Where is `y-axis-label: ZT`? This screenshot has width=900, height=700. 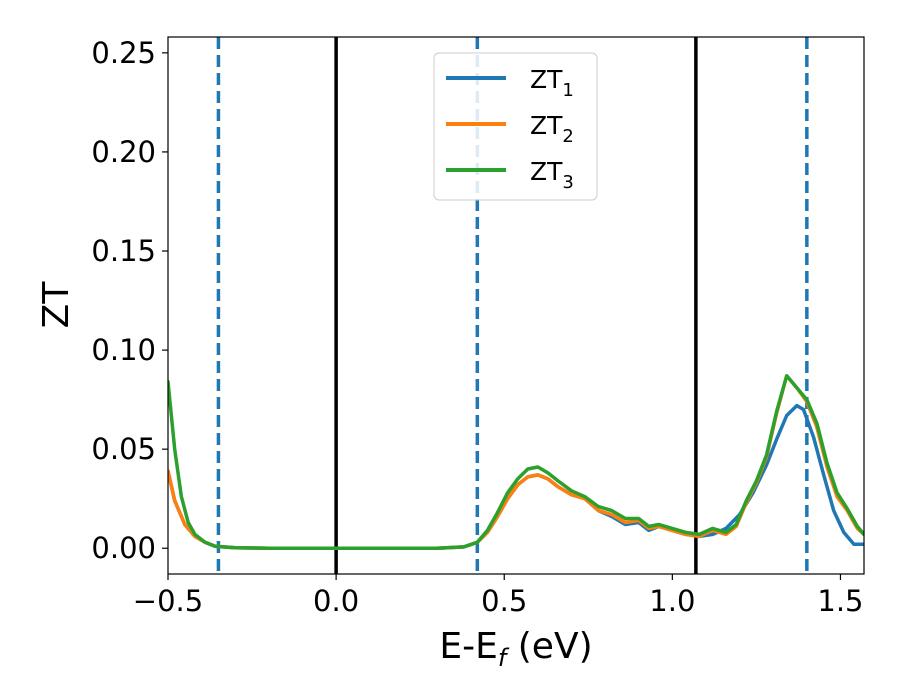
y-axis-label: ZT is located at coordinates (56, 305).